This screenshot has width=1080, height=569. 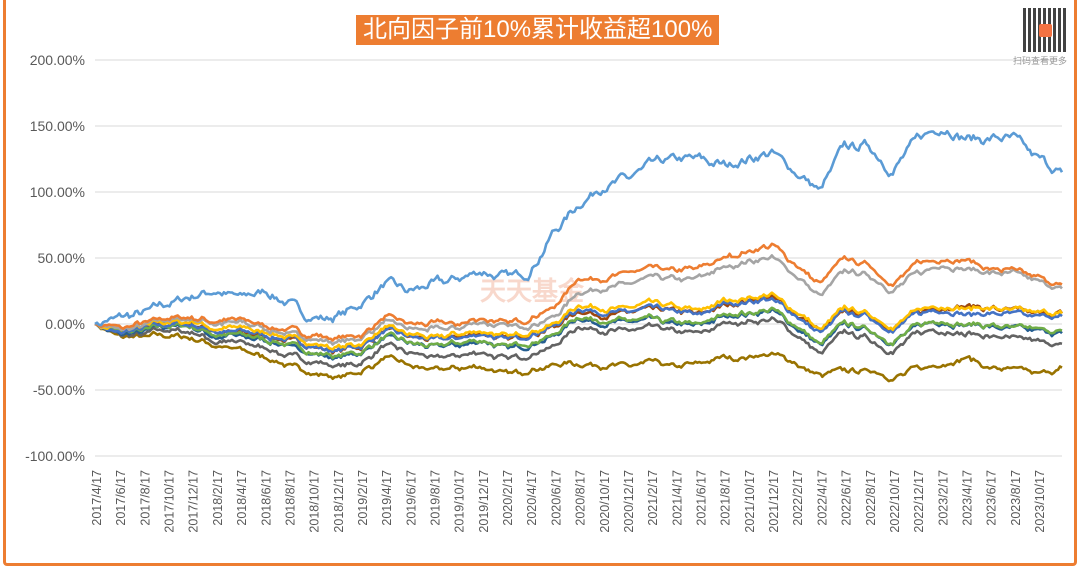 What do you see at coordinates (363, 498) in the screenshot?
I see `x-tick-label: 2019/2/17` at bounding box center [363, 498].